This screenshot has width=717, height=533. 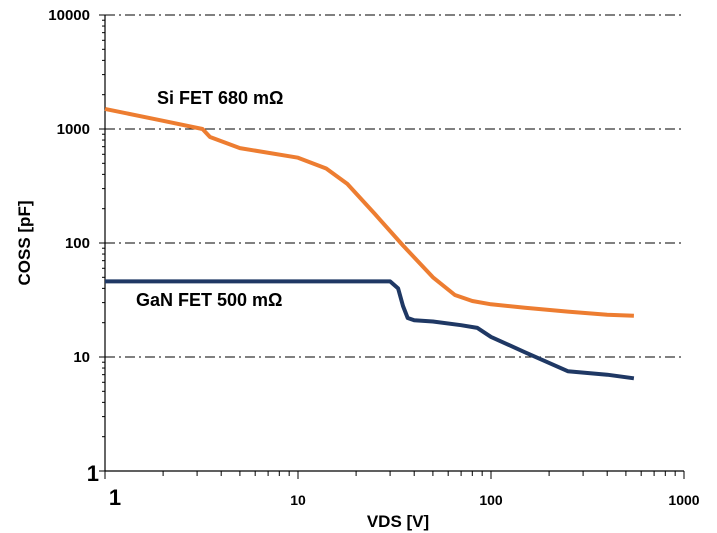 I want to click on x-axis-title: VDS [V], so click(x=398, y=521).